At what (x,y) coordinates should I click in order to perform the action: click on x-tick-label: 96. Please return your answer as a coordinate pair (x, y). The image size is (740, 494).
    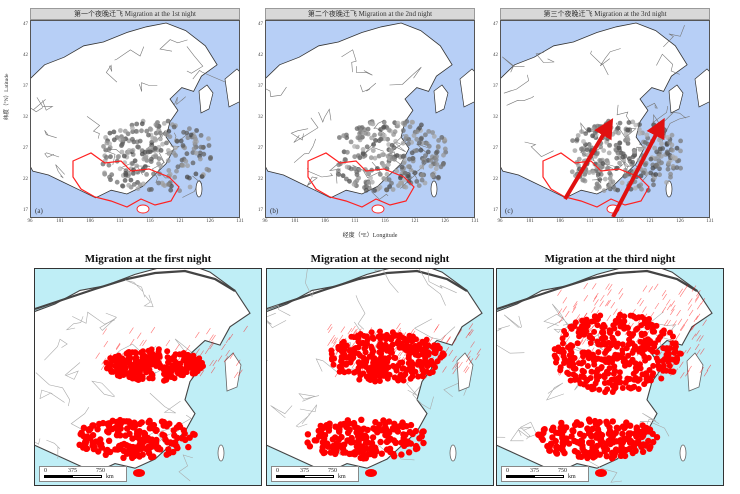
    Looking at the image, I should click on (30, 221).